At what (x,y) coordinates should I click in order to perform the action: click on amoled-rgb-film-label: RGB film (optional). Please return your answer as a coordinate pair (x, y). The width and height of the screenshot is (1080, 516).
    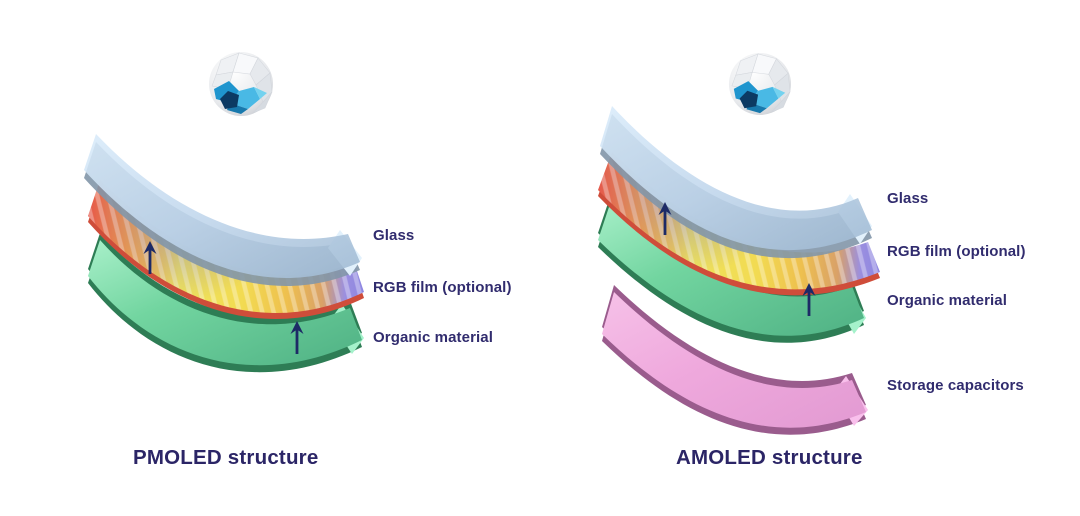
    Looking at the image, I should click on (956, 251).